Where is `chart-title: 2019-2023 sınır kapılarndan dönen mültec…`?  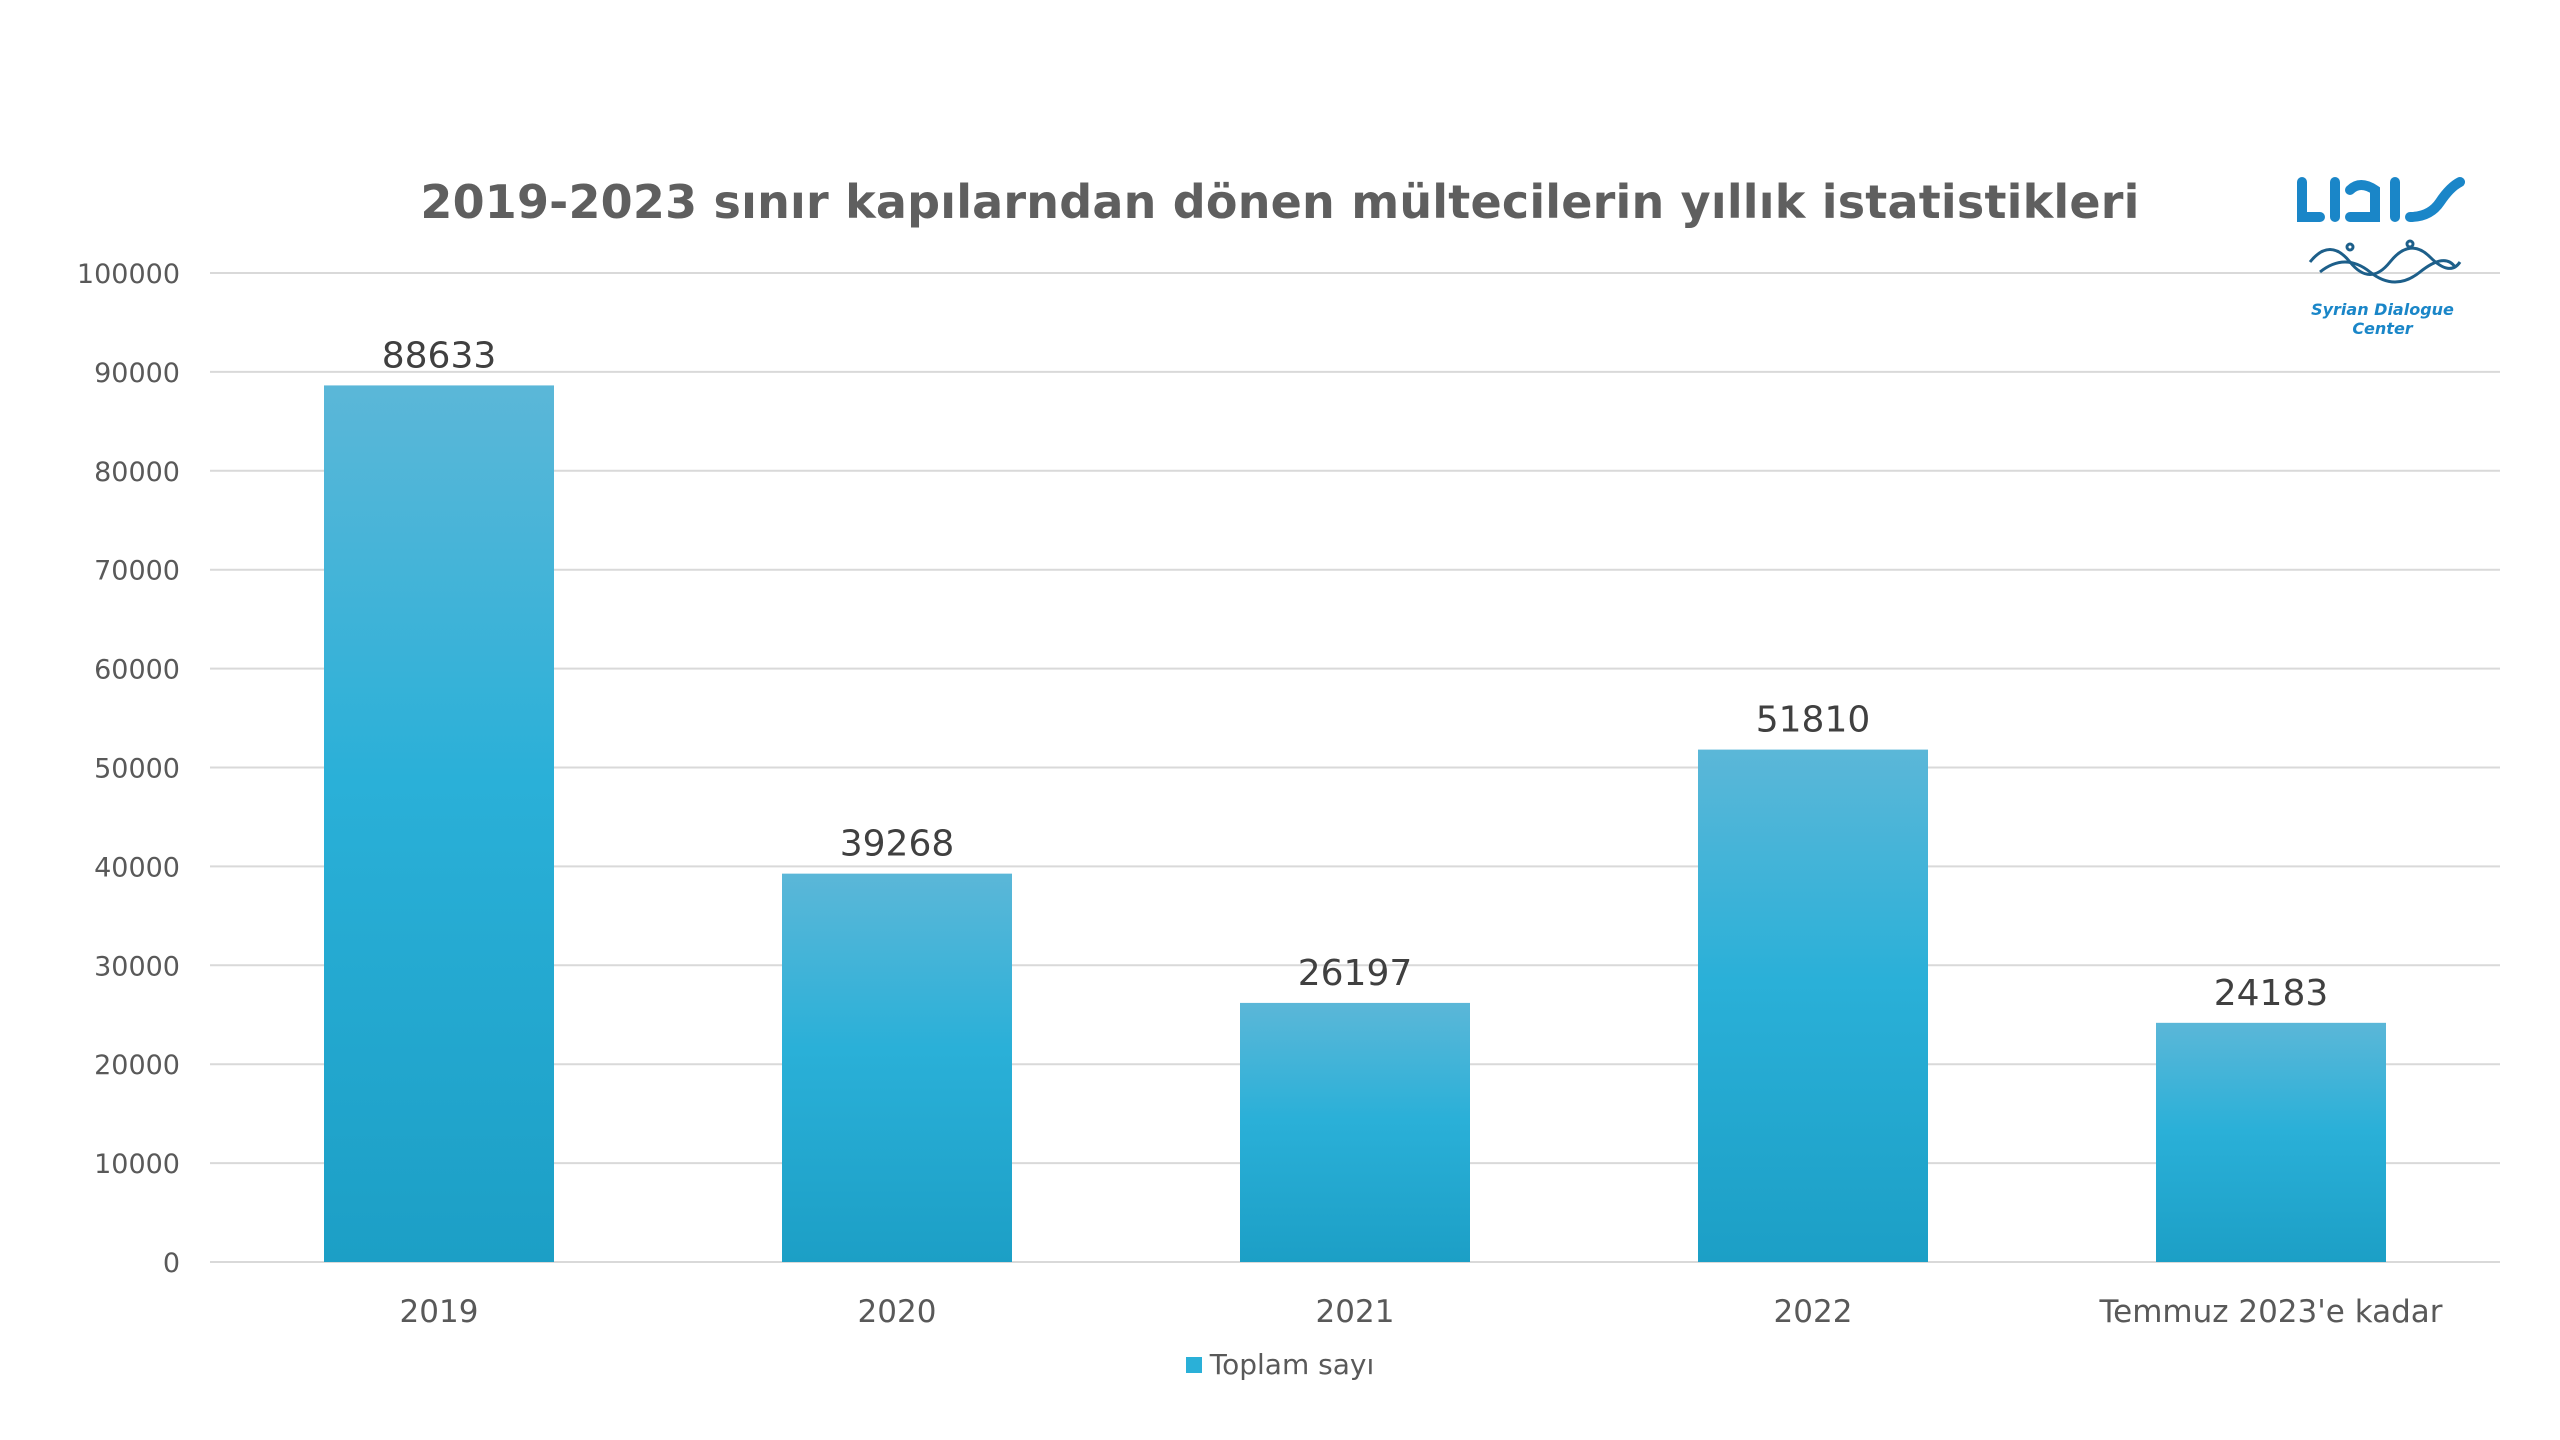 chart-title: 2019-2023 sınır kapılarndan dönen mültec… is located at coordinates (1280, 202).